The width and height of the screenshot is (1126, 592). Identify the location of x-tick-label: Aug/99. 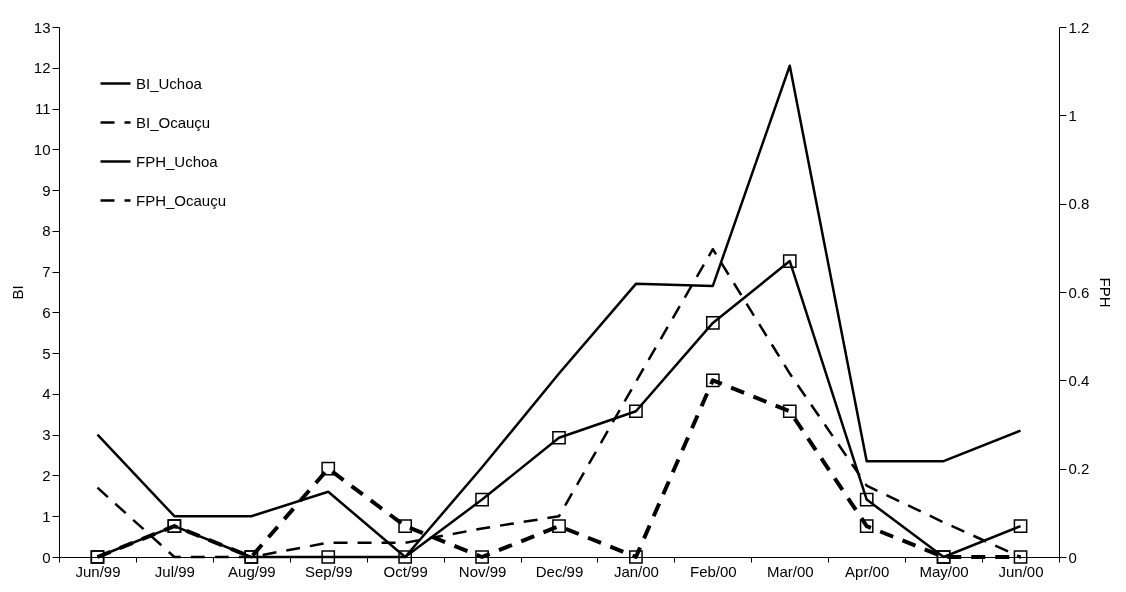
(252, 571).